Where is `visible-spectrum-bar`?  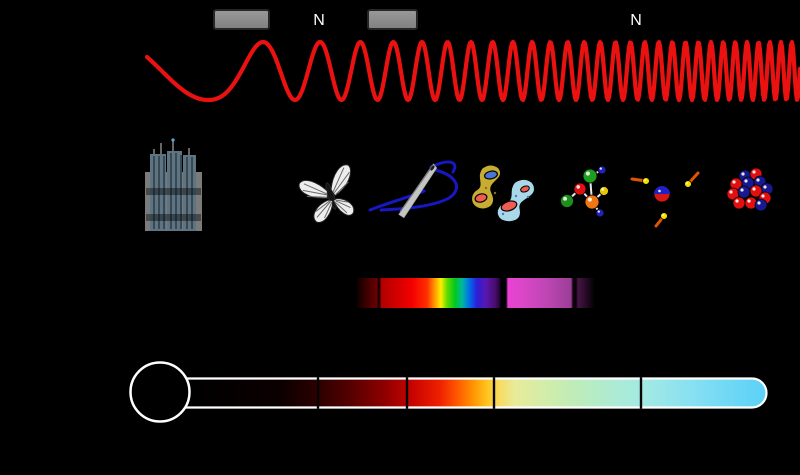
visible-spectrum-bar is located at coordinates (476, 293).